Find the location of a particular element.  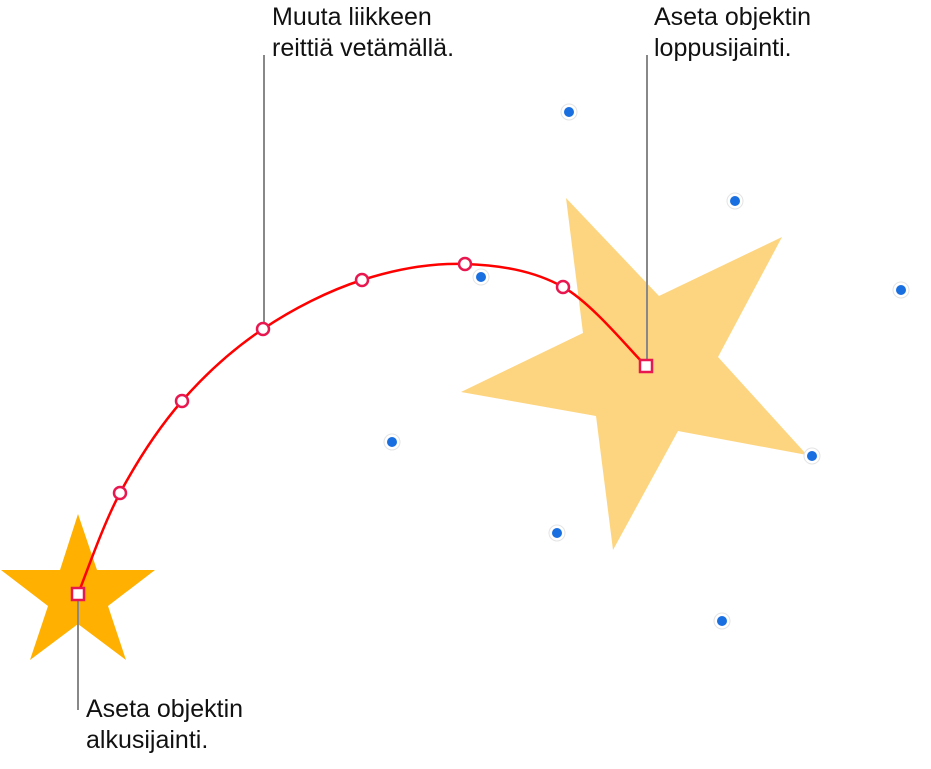

end-point-handle is located at coordinates (646, 366).